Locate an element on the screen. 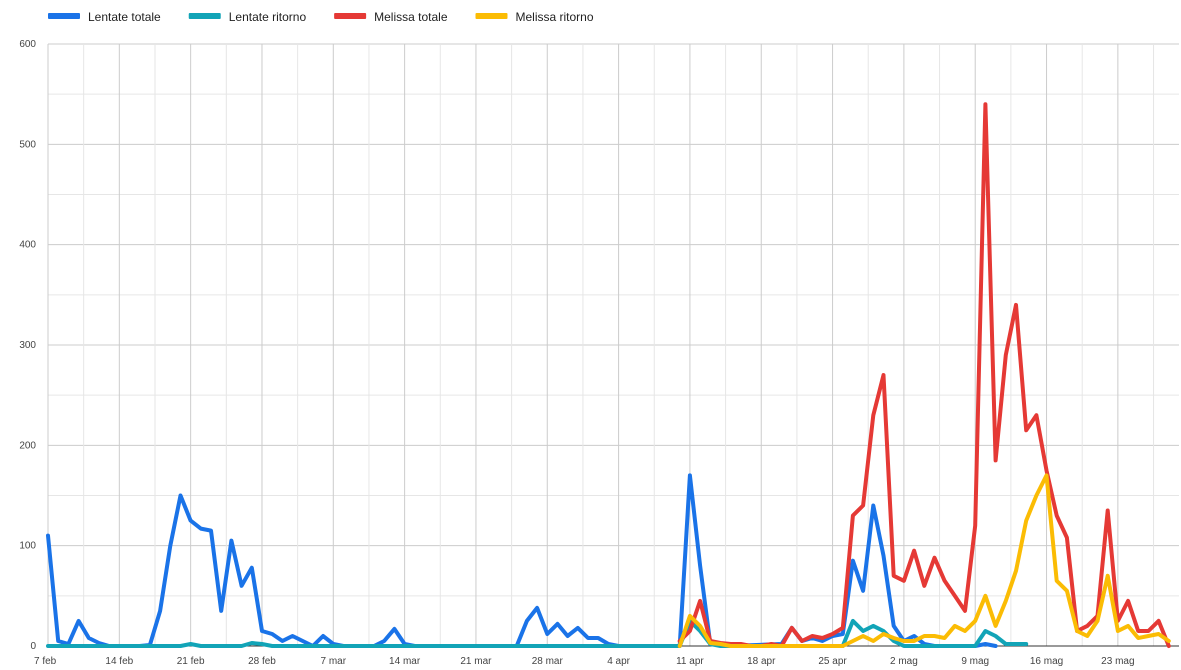 This screenshot has height=670, width=1181. x-tick-label: 7 feb is located at coordinates (45, 661).